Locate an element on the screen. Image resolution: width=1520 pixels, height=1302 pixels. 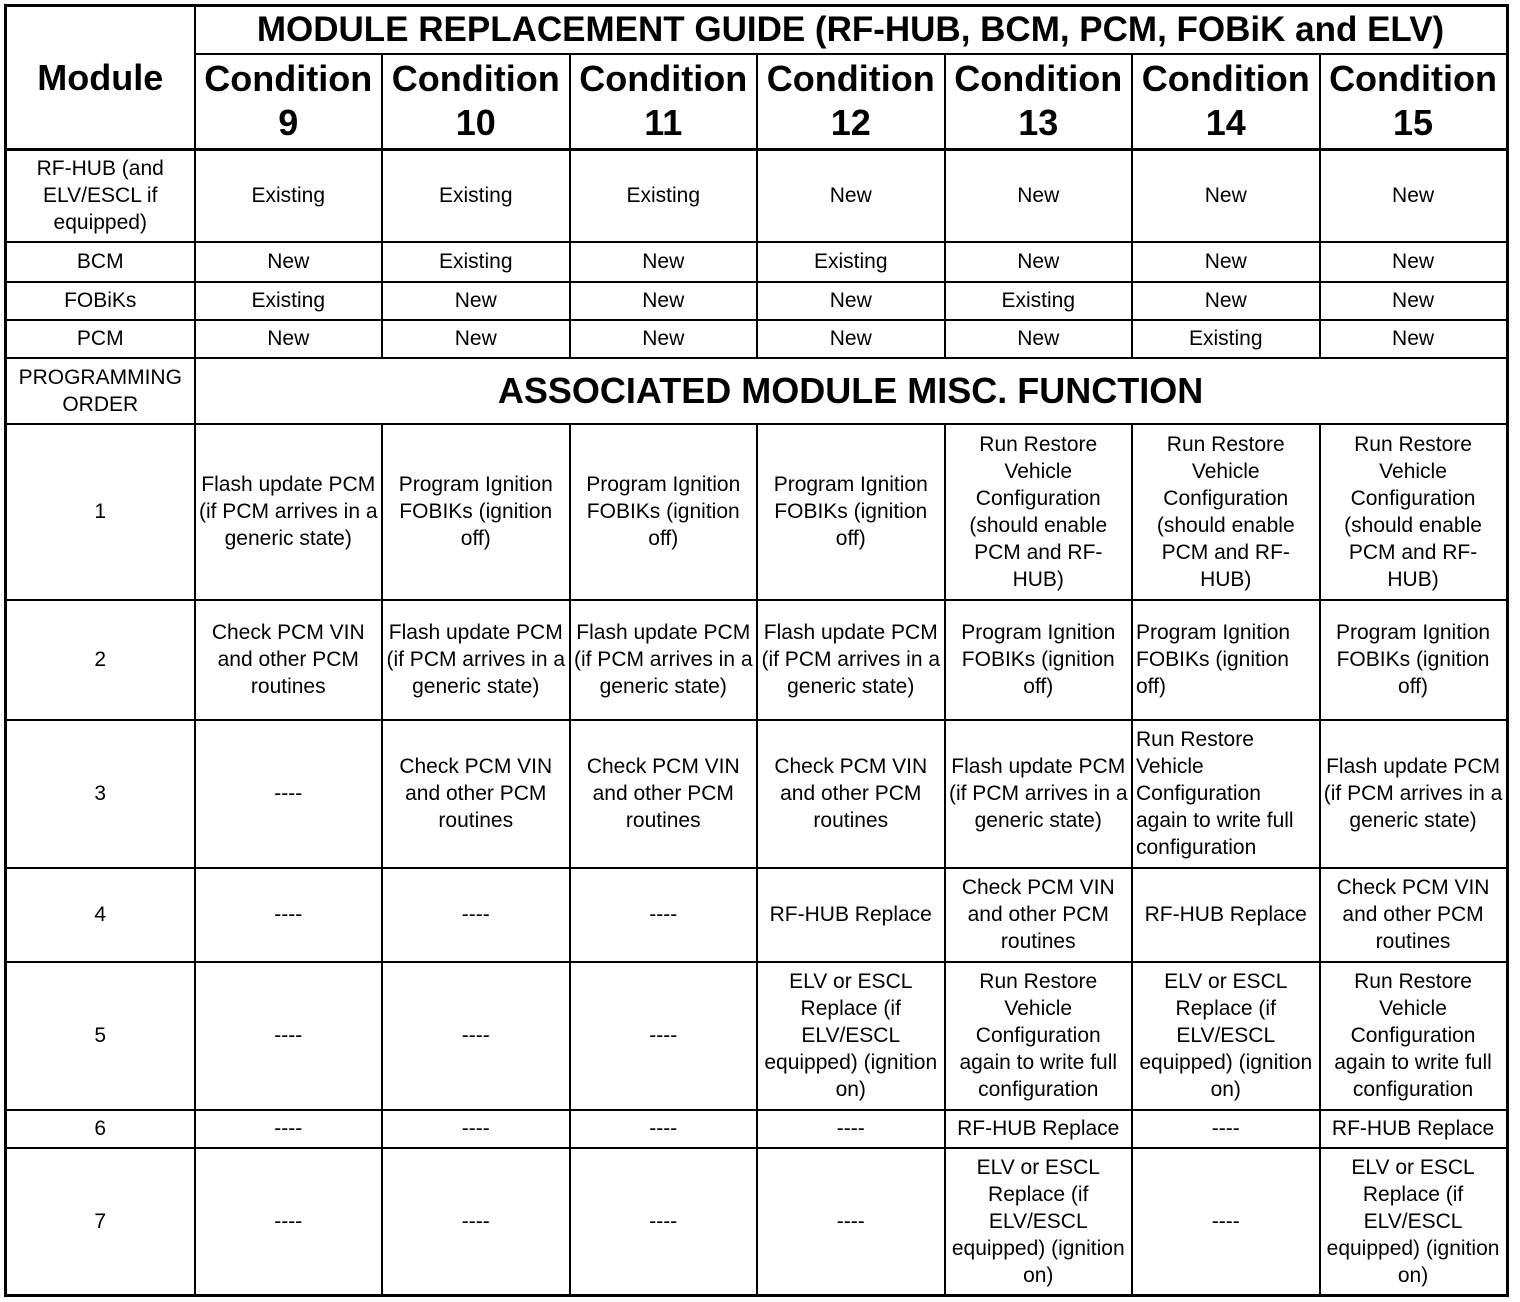
condition-header: Condition 11 is located at coordinates (663, 101).